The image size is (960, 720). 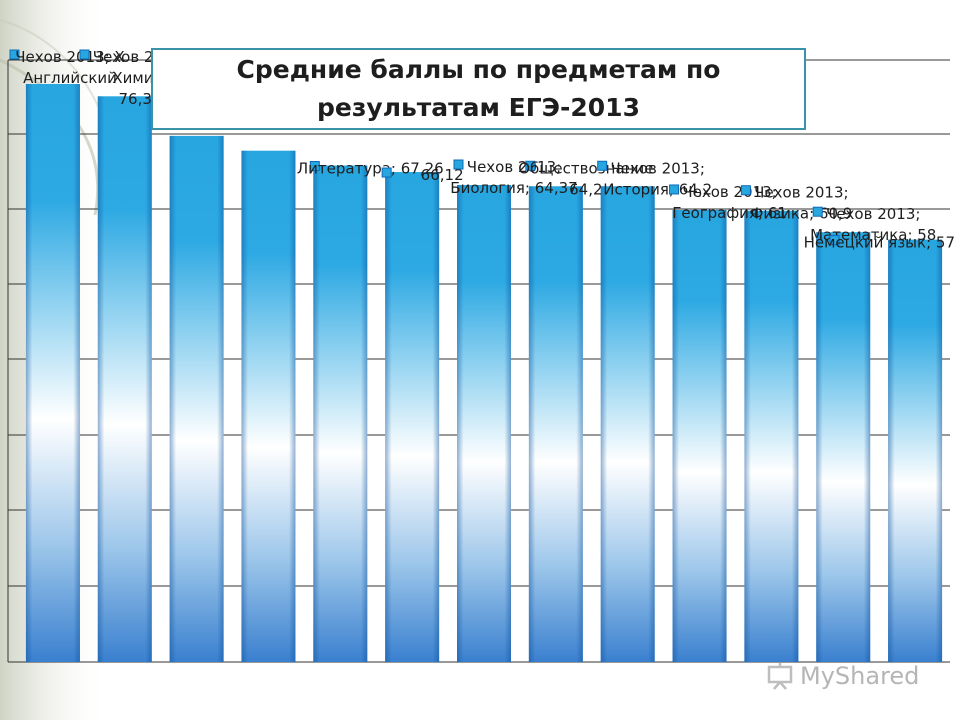 What do you see at coordinates (69, 57) in the screenshot?
I see `data-label-line: Чехов 2013; Х` at bounding box center [69, 57].